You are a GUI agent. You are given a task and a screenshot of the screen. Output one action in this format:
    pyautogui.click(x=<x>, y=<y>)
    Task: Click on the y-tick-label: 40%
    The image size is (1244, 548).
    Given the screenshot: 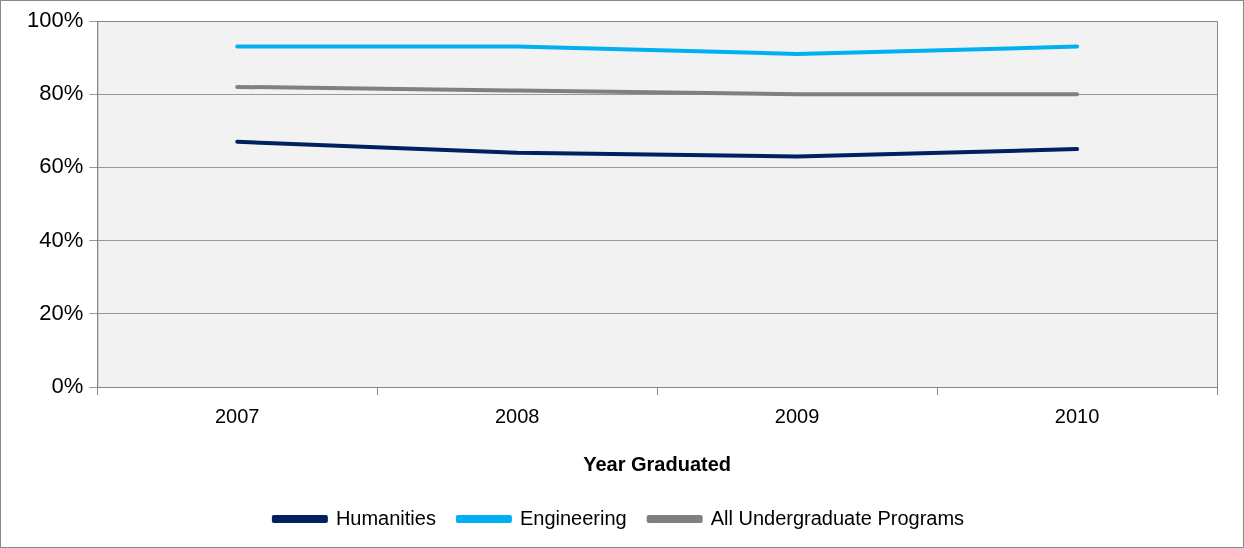 What is the action you would take?
    pyautogui.click(x=61, y=239)
    